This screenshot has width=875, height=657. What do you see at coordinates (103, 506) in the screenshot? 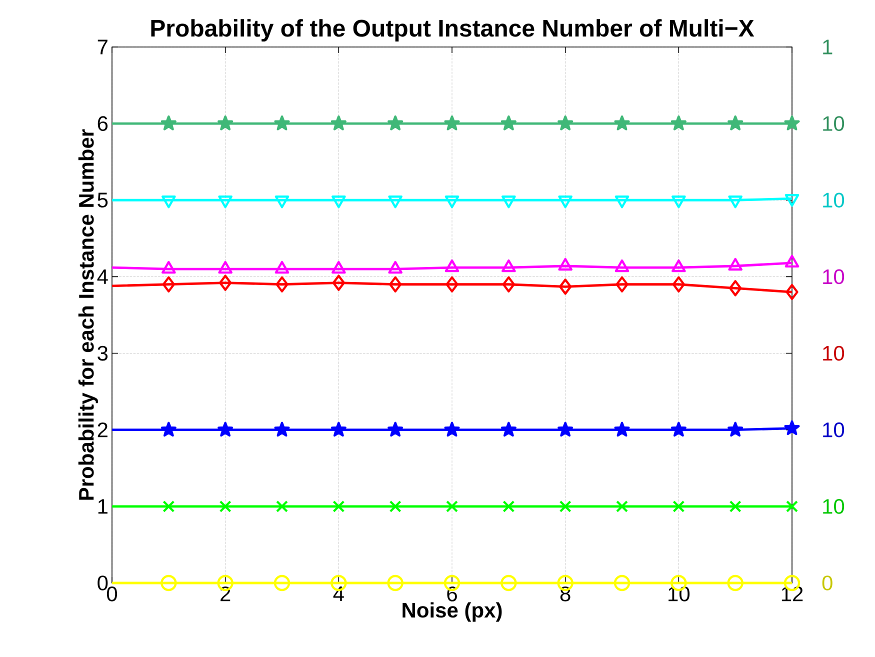
I see `y-tick-label: 1` at bounding box center [103, 506].